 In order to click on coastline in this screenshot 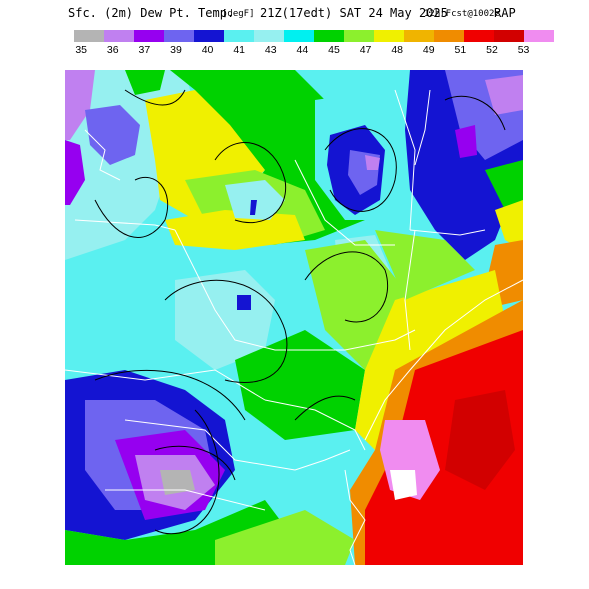, I will do `click(443, 360)`.